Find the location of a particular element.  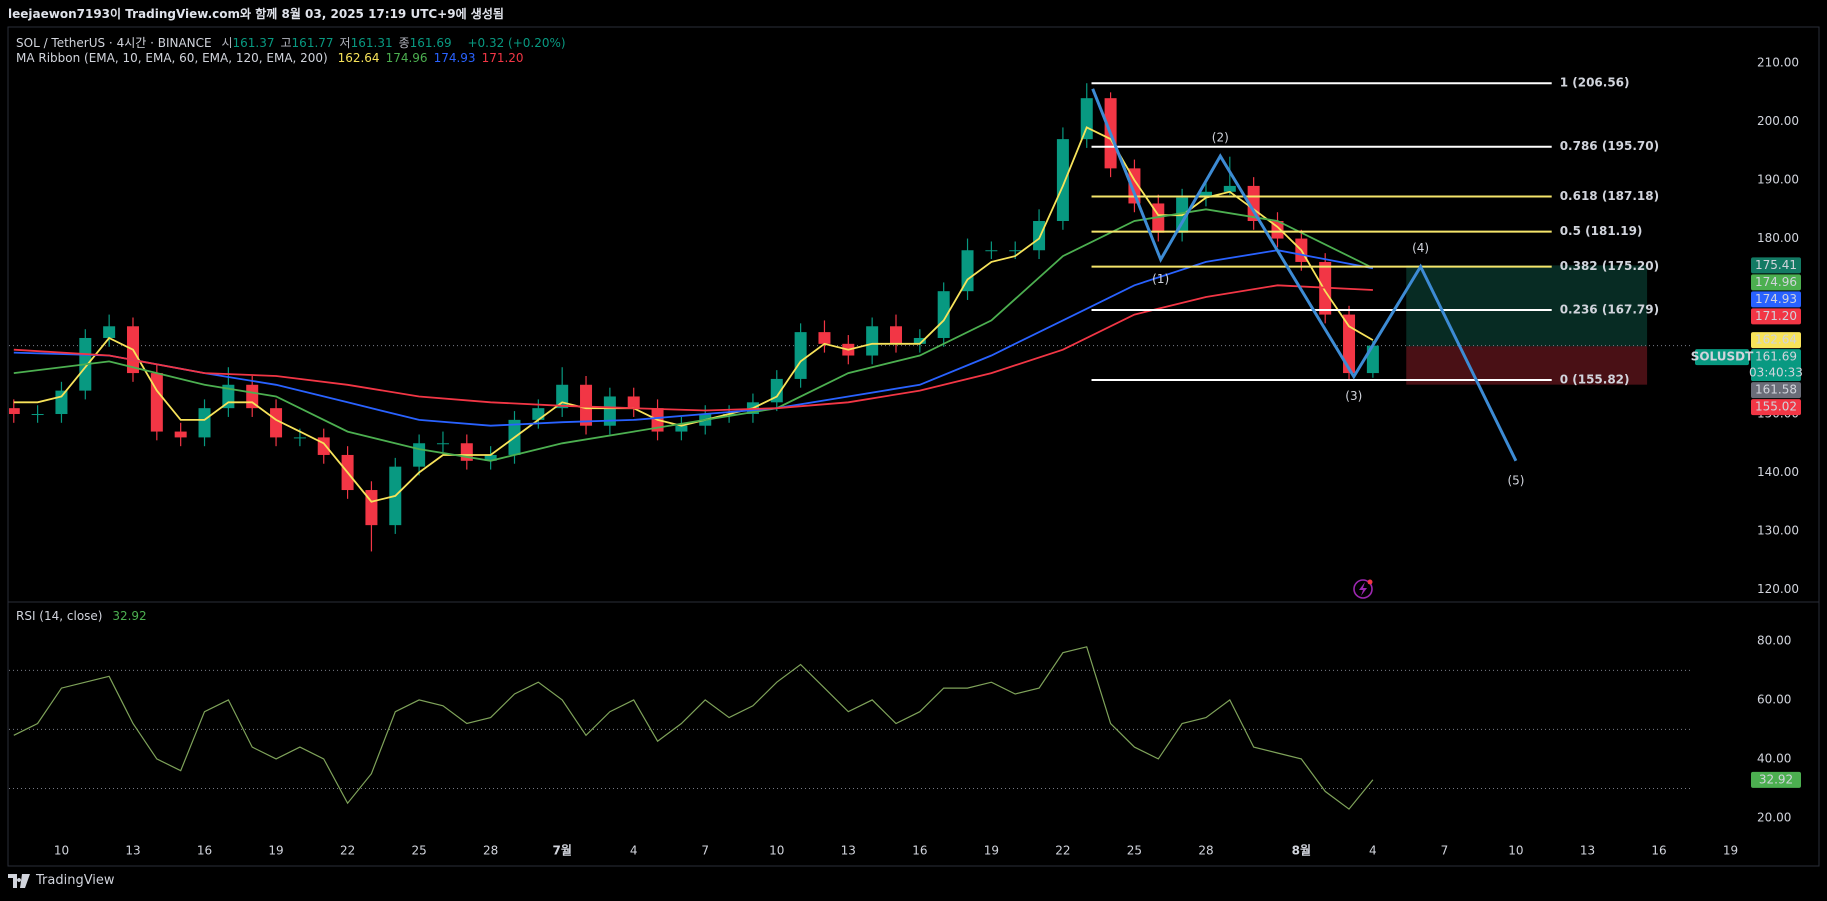

y-tick-label: 130.00 is located at coordinates (1778, 530).